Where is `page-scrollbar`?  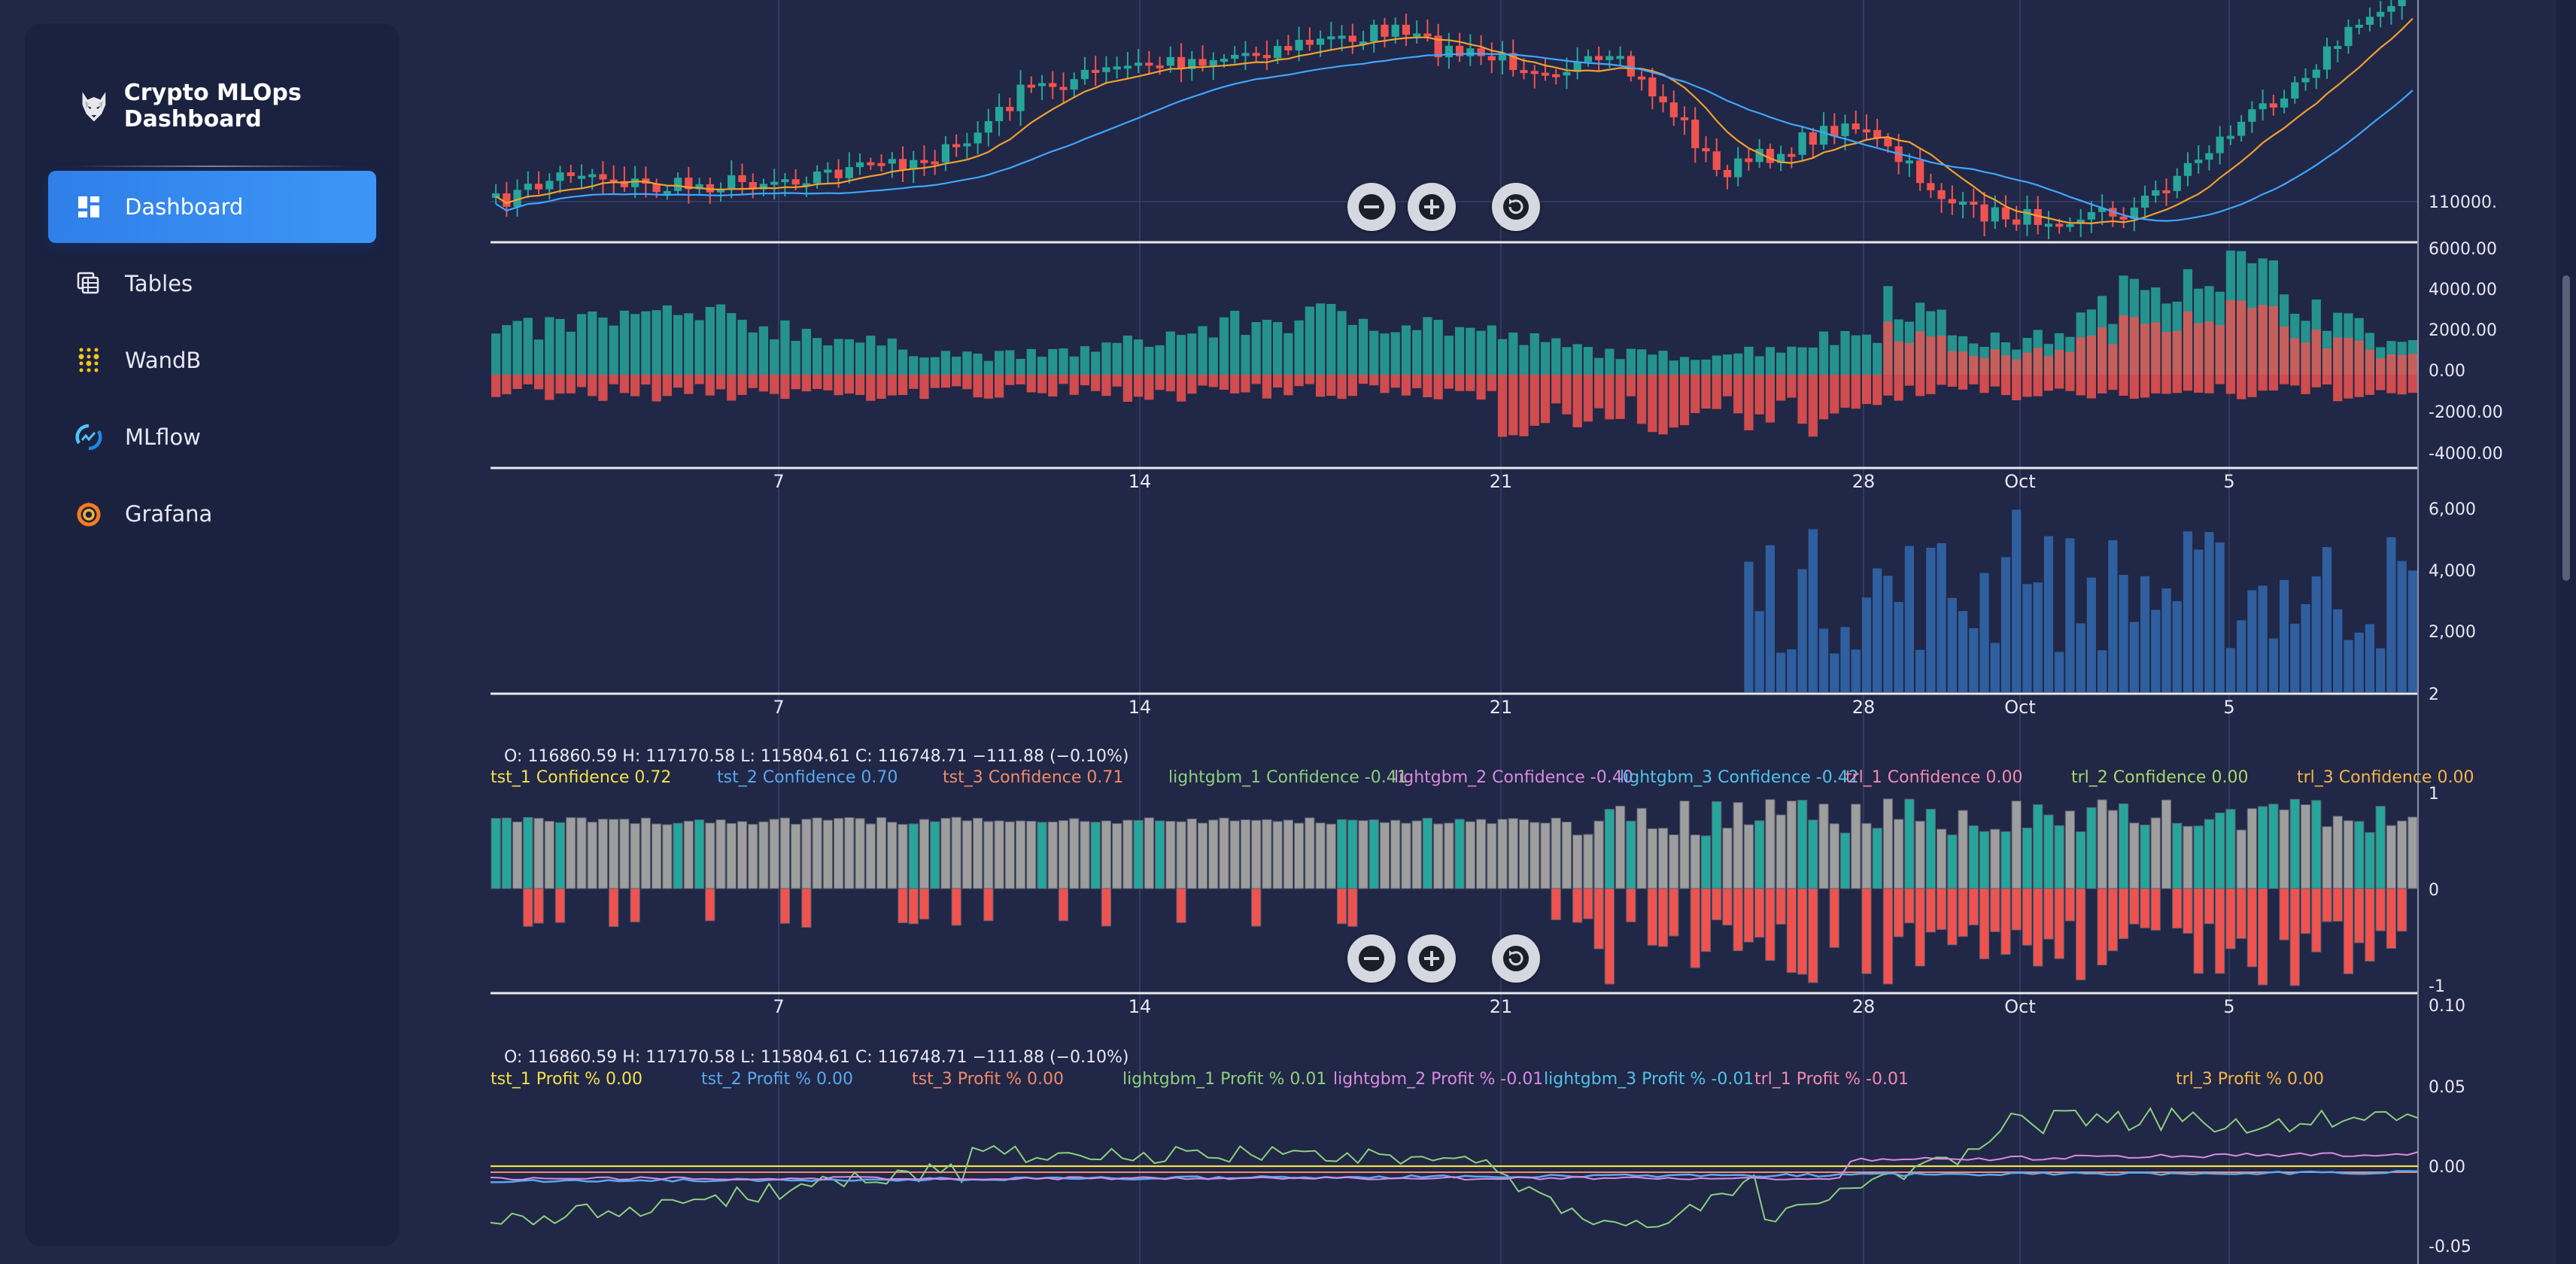 page-scrollbar is located at coordinates (2566, 632).